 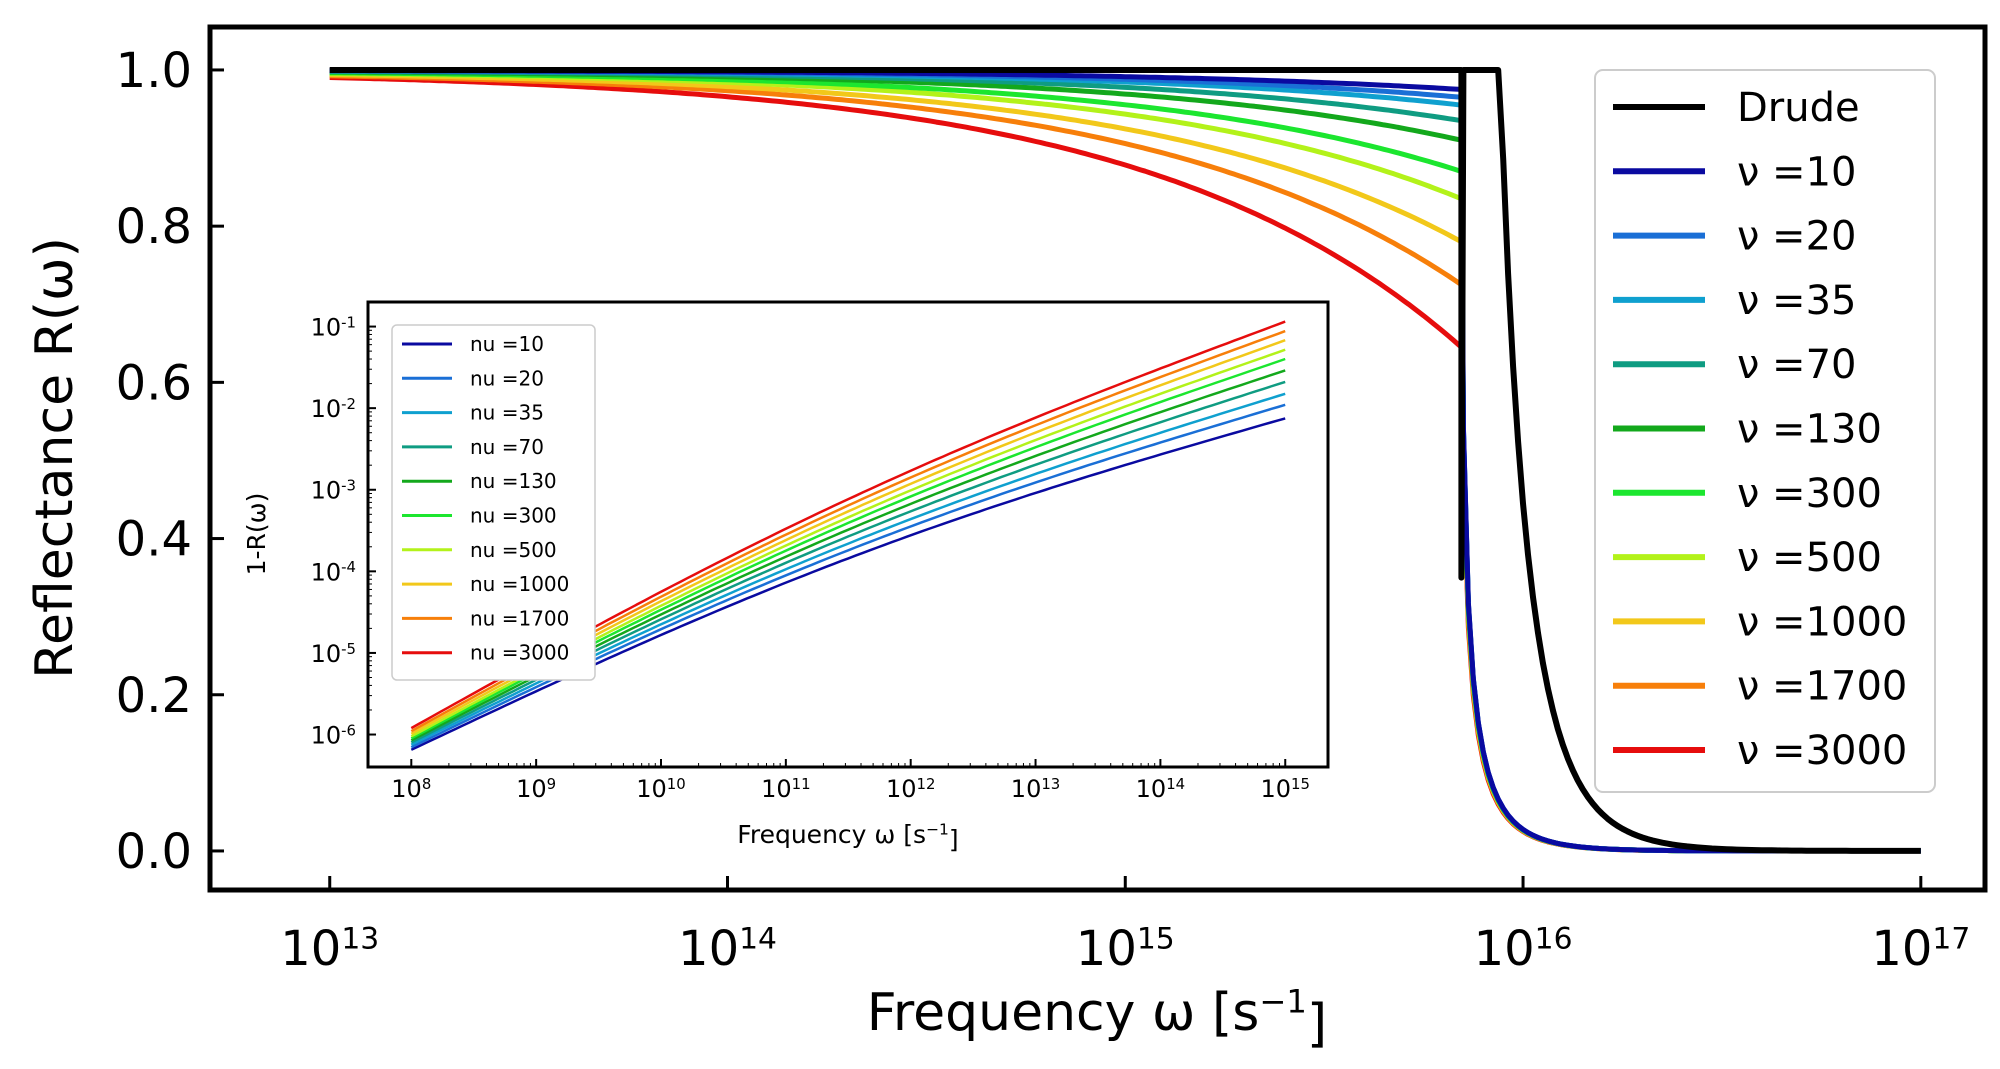 What do you see at coordinates (519, 653) in the screenshot?
I see `inset-legend-label: nu =3000` at bounding box center [519, 653].